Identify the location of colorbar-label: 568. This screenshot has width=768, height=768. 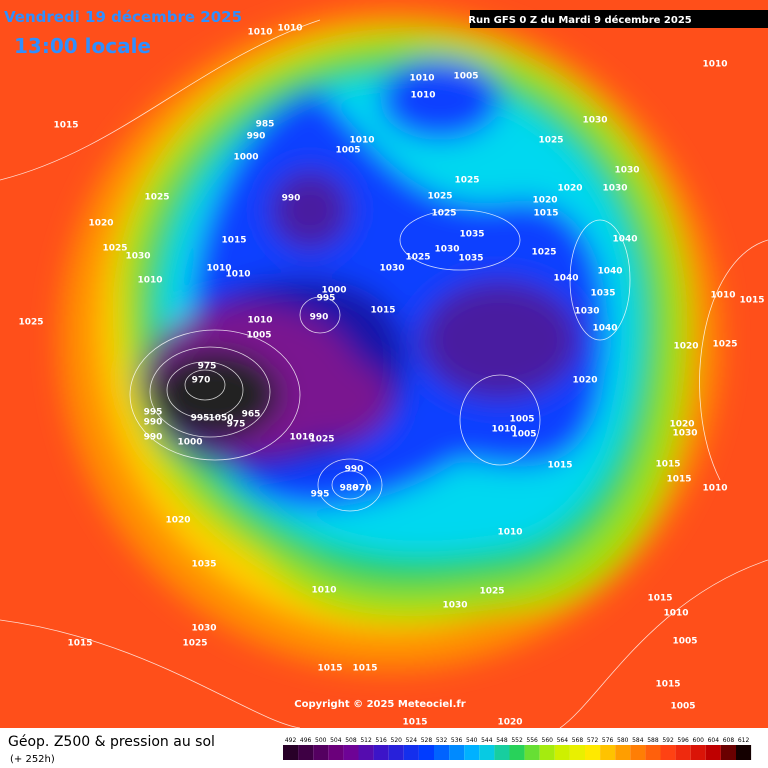
(578, 740).